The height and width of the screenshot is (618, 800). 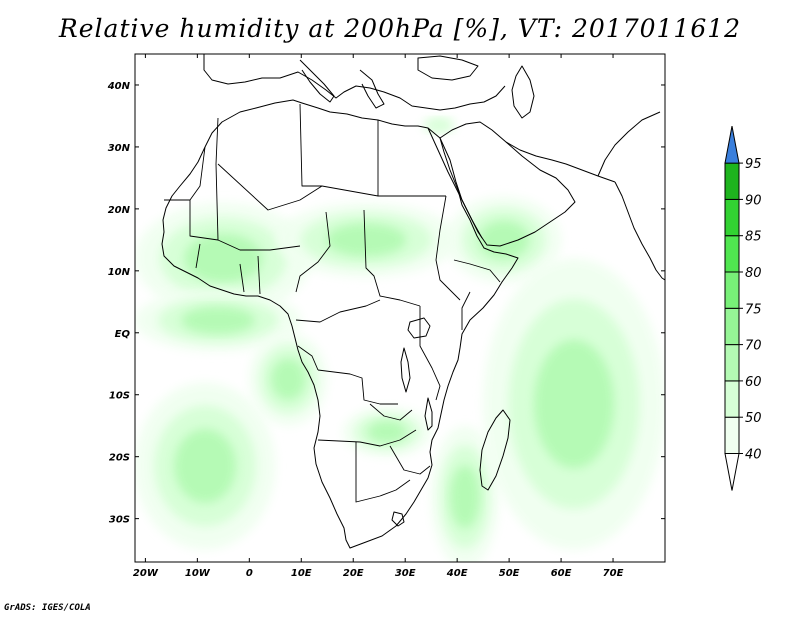 I want to click on india-north-border, so click(x=629, y=144).